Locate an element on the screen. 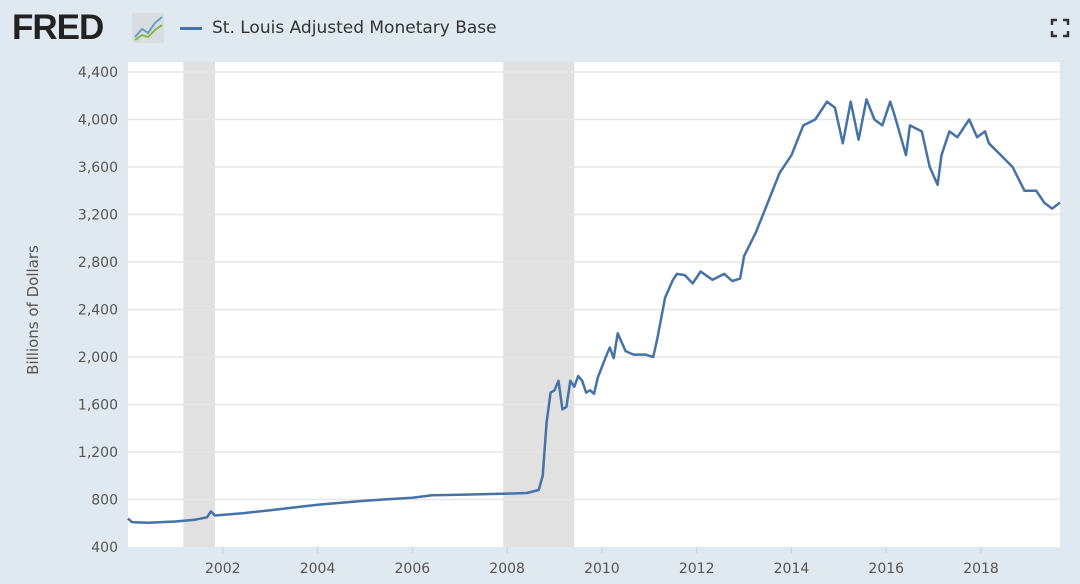  x-tick-label: 2008 is located at coordinates (507, 569).